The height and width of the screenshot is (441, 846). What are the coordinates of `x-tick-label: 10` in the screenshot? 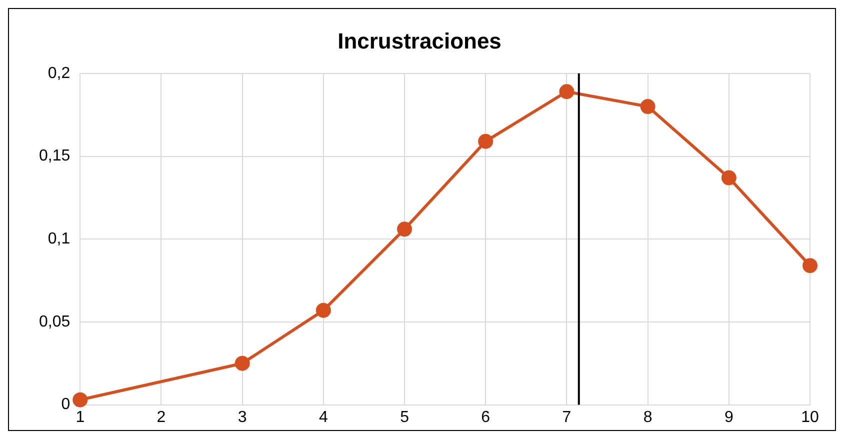 It's located at (810, 417).